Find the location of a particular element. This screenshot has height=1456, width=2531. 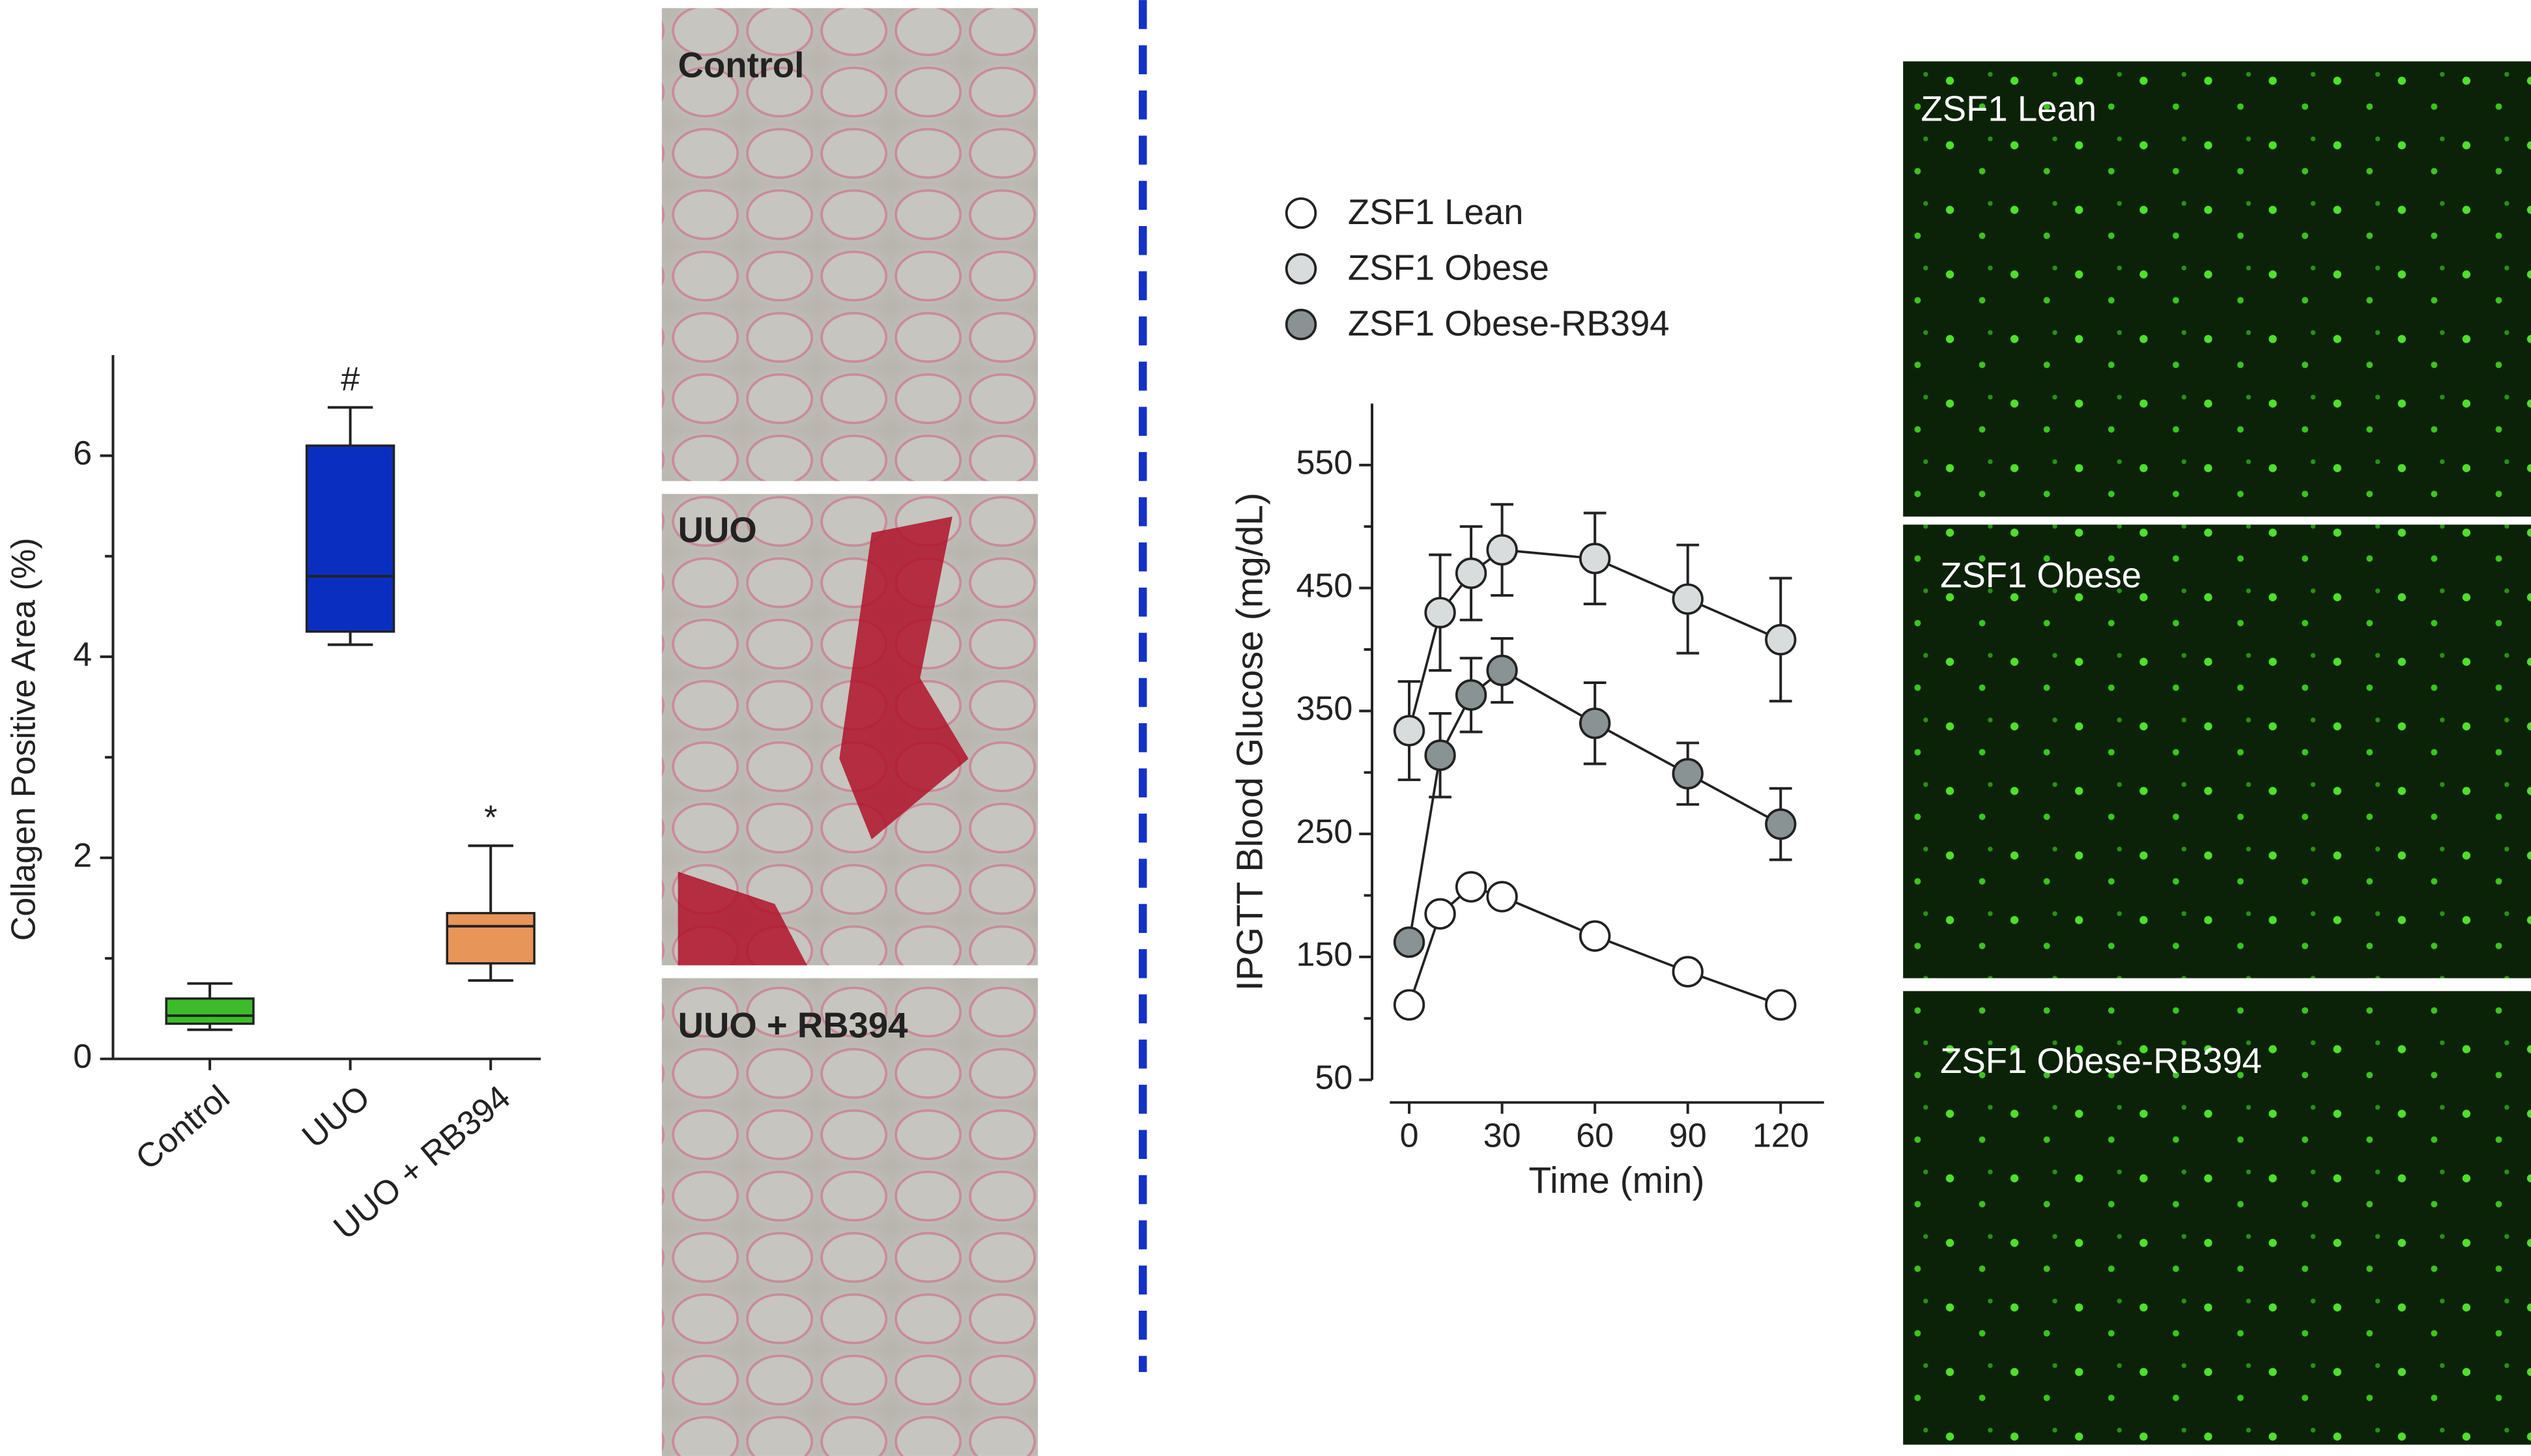

y-tick-label: 6 is located at coordinates (82, 454).